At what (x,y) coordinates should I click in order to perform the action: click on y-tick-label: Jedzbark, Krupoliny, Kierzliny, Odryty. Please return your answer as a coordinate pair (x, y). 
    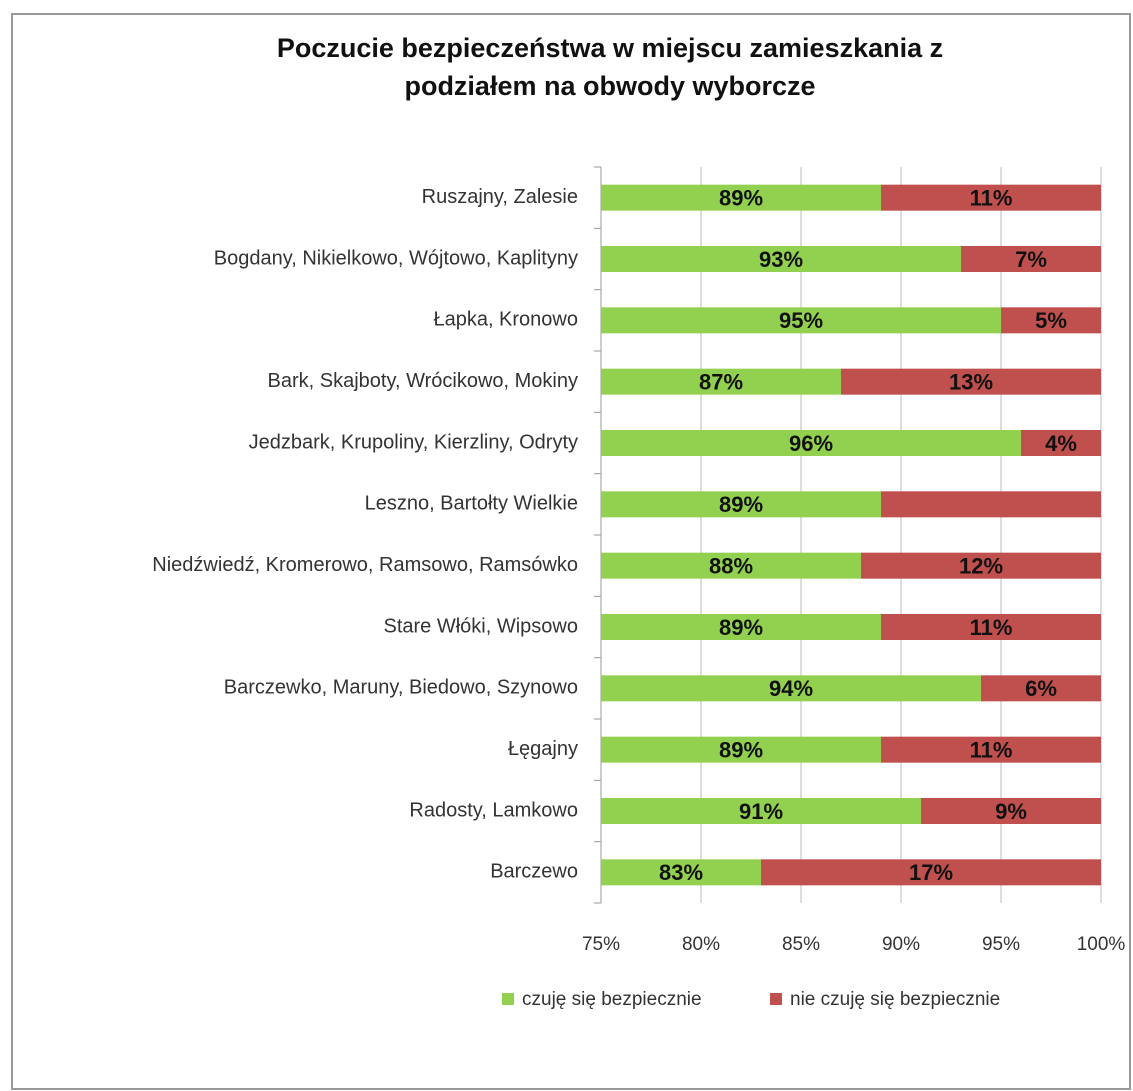
    Looking at the image, I should click on (413, 442).